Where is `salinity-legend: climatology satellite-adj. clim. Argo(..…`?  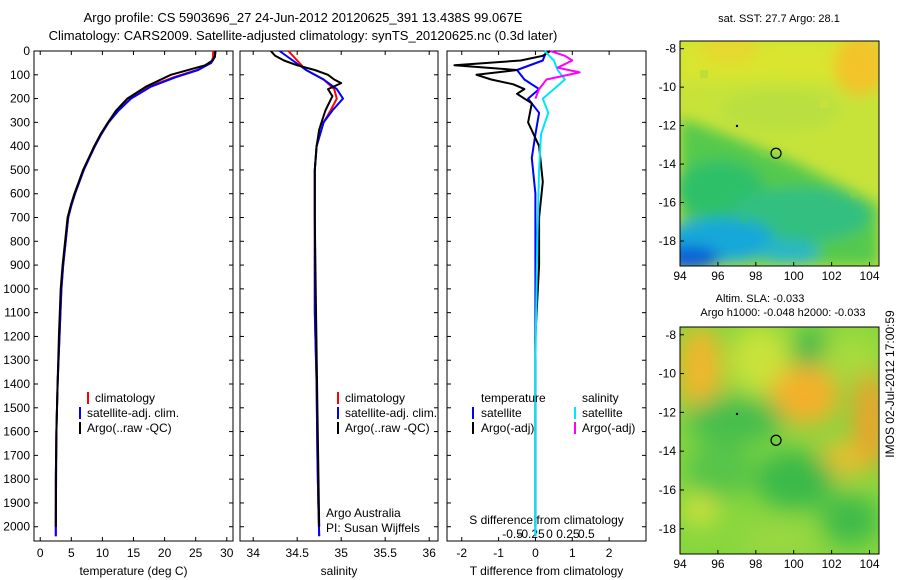 salinity-legend: climatology satellite-adj. clim. Argo(..… is located at coordinates (381, 463).